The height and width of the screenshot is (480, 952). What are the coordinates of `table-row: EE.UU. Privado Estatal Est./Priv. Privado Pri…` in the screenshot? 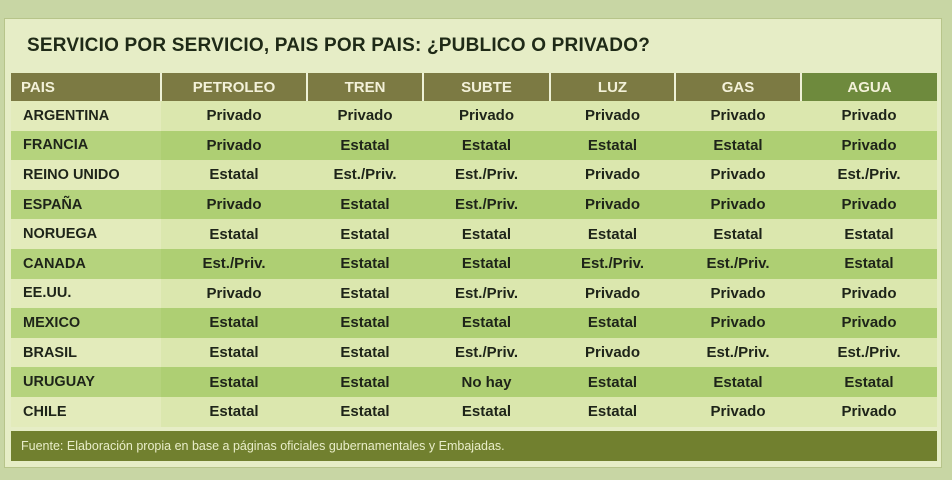 It's located at (474, 293).